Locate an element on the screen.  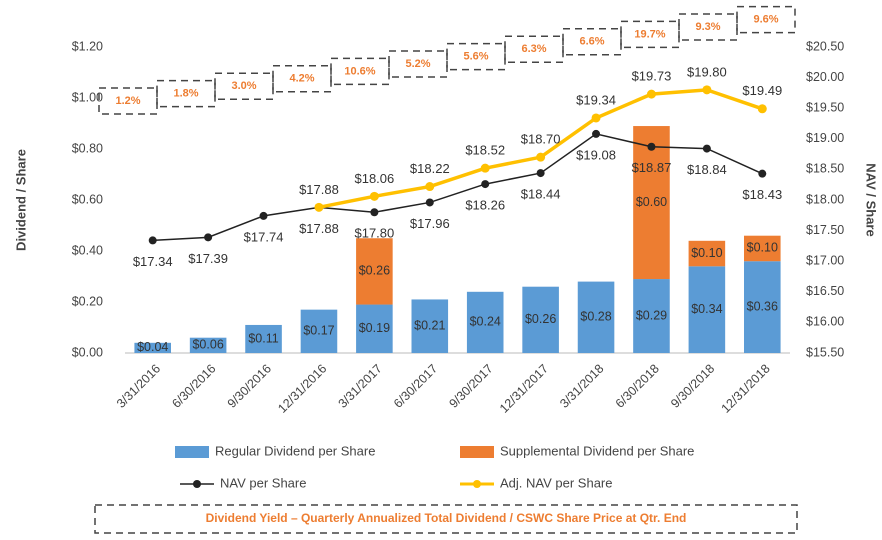
yield-label: 5.2% is located at coordinates (417, 64).